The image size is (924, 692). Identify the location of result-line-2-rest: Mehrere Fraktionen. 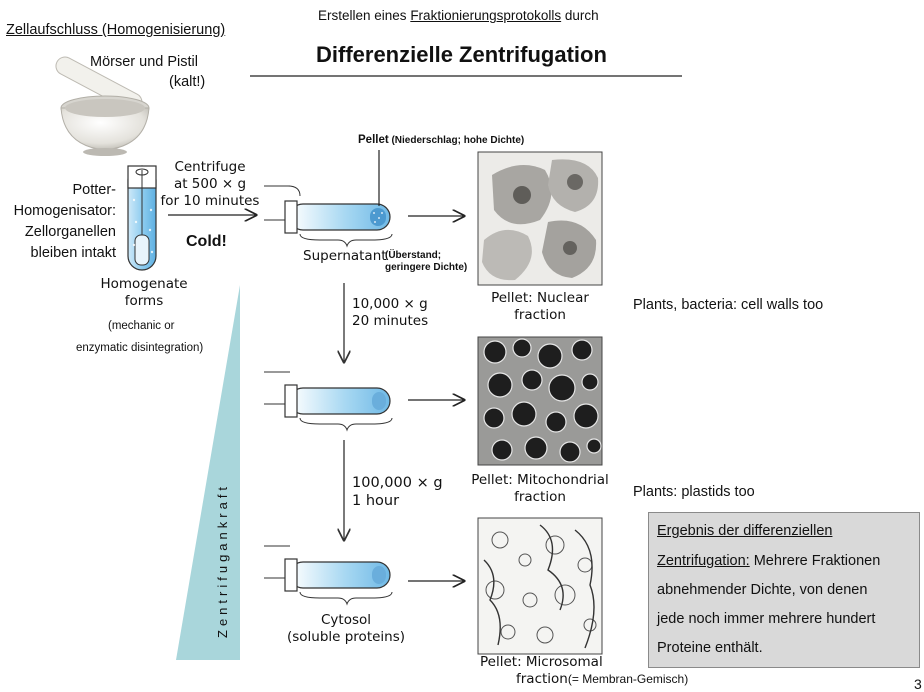
(815, 561).